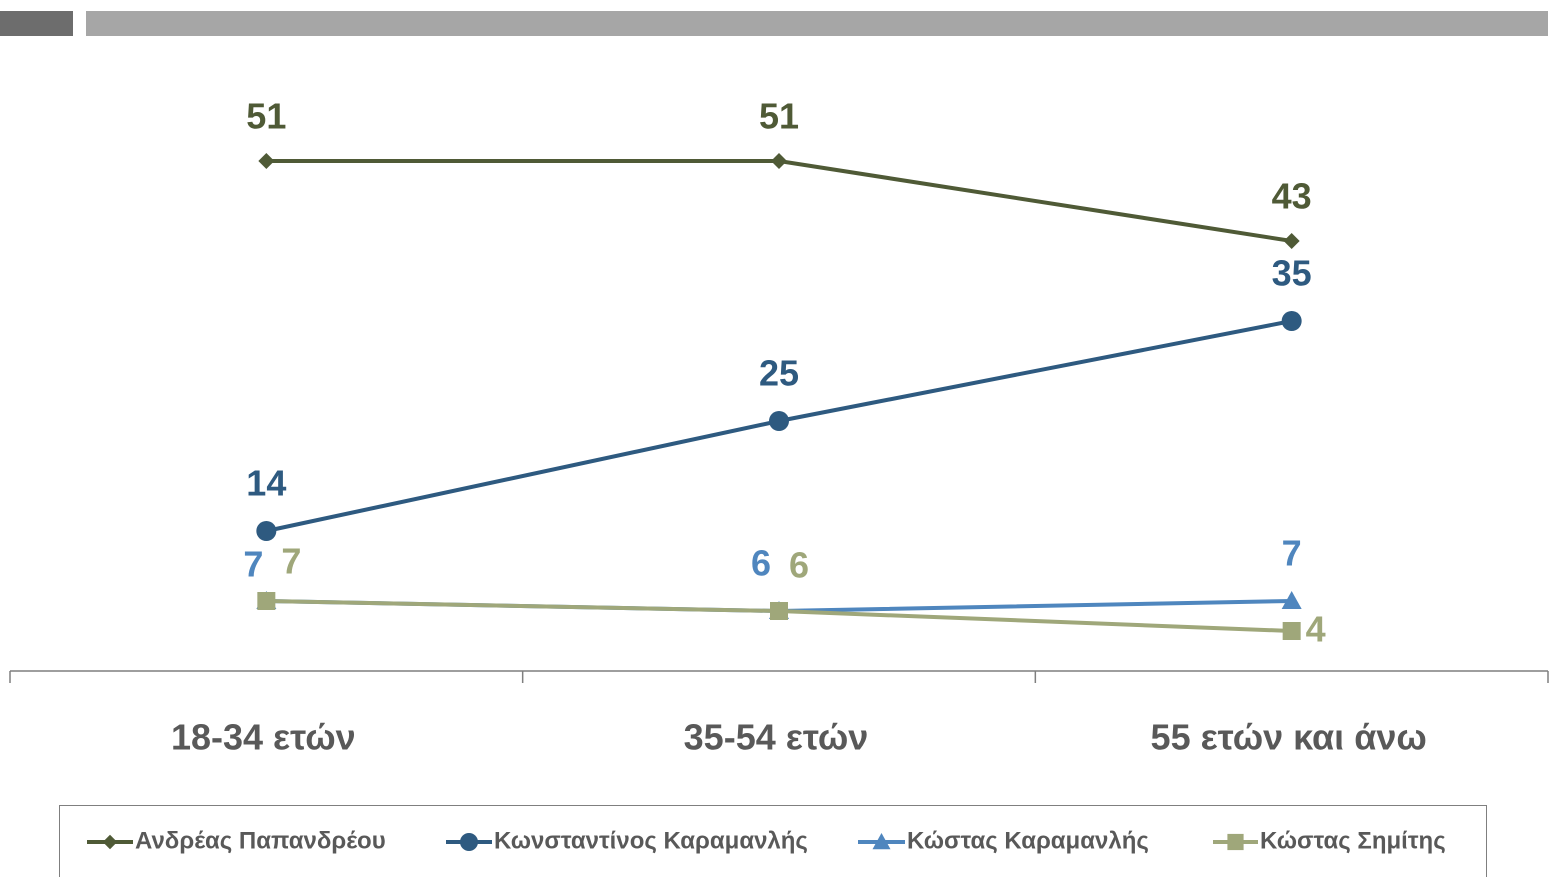  I want to click on x-tick-label: 18-34 ετών, so click(263, 737).